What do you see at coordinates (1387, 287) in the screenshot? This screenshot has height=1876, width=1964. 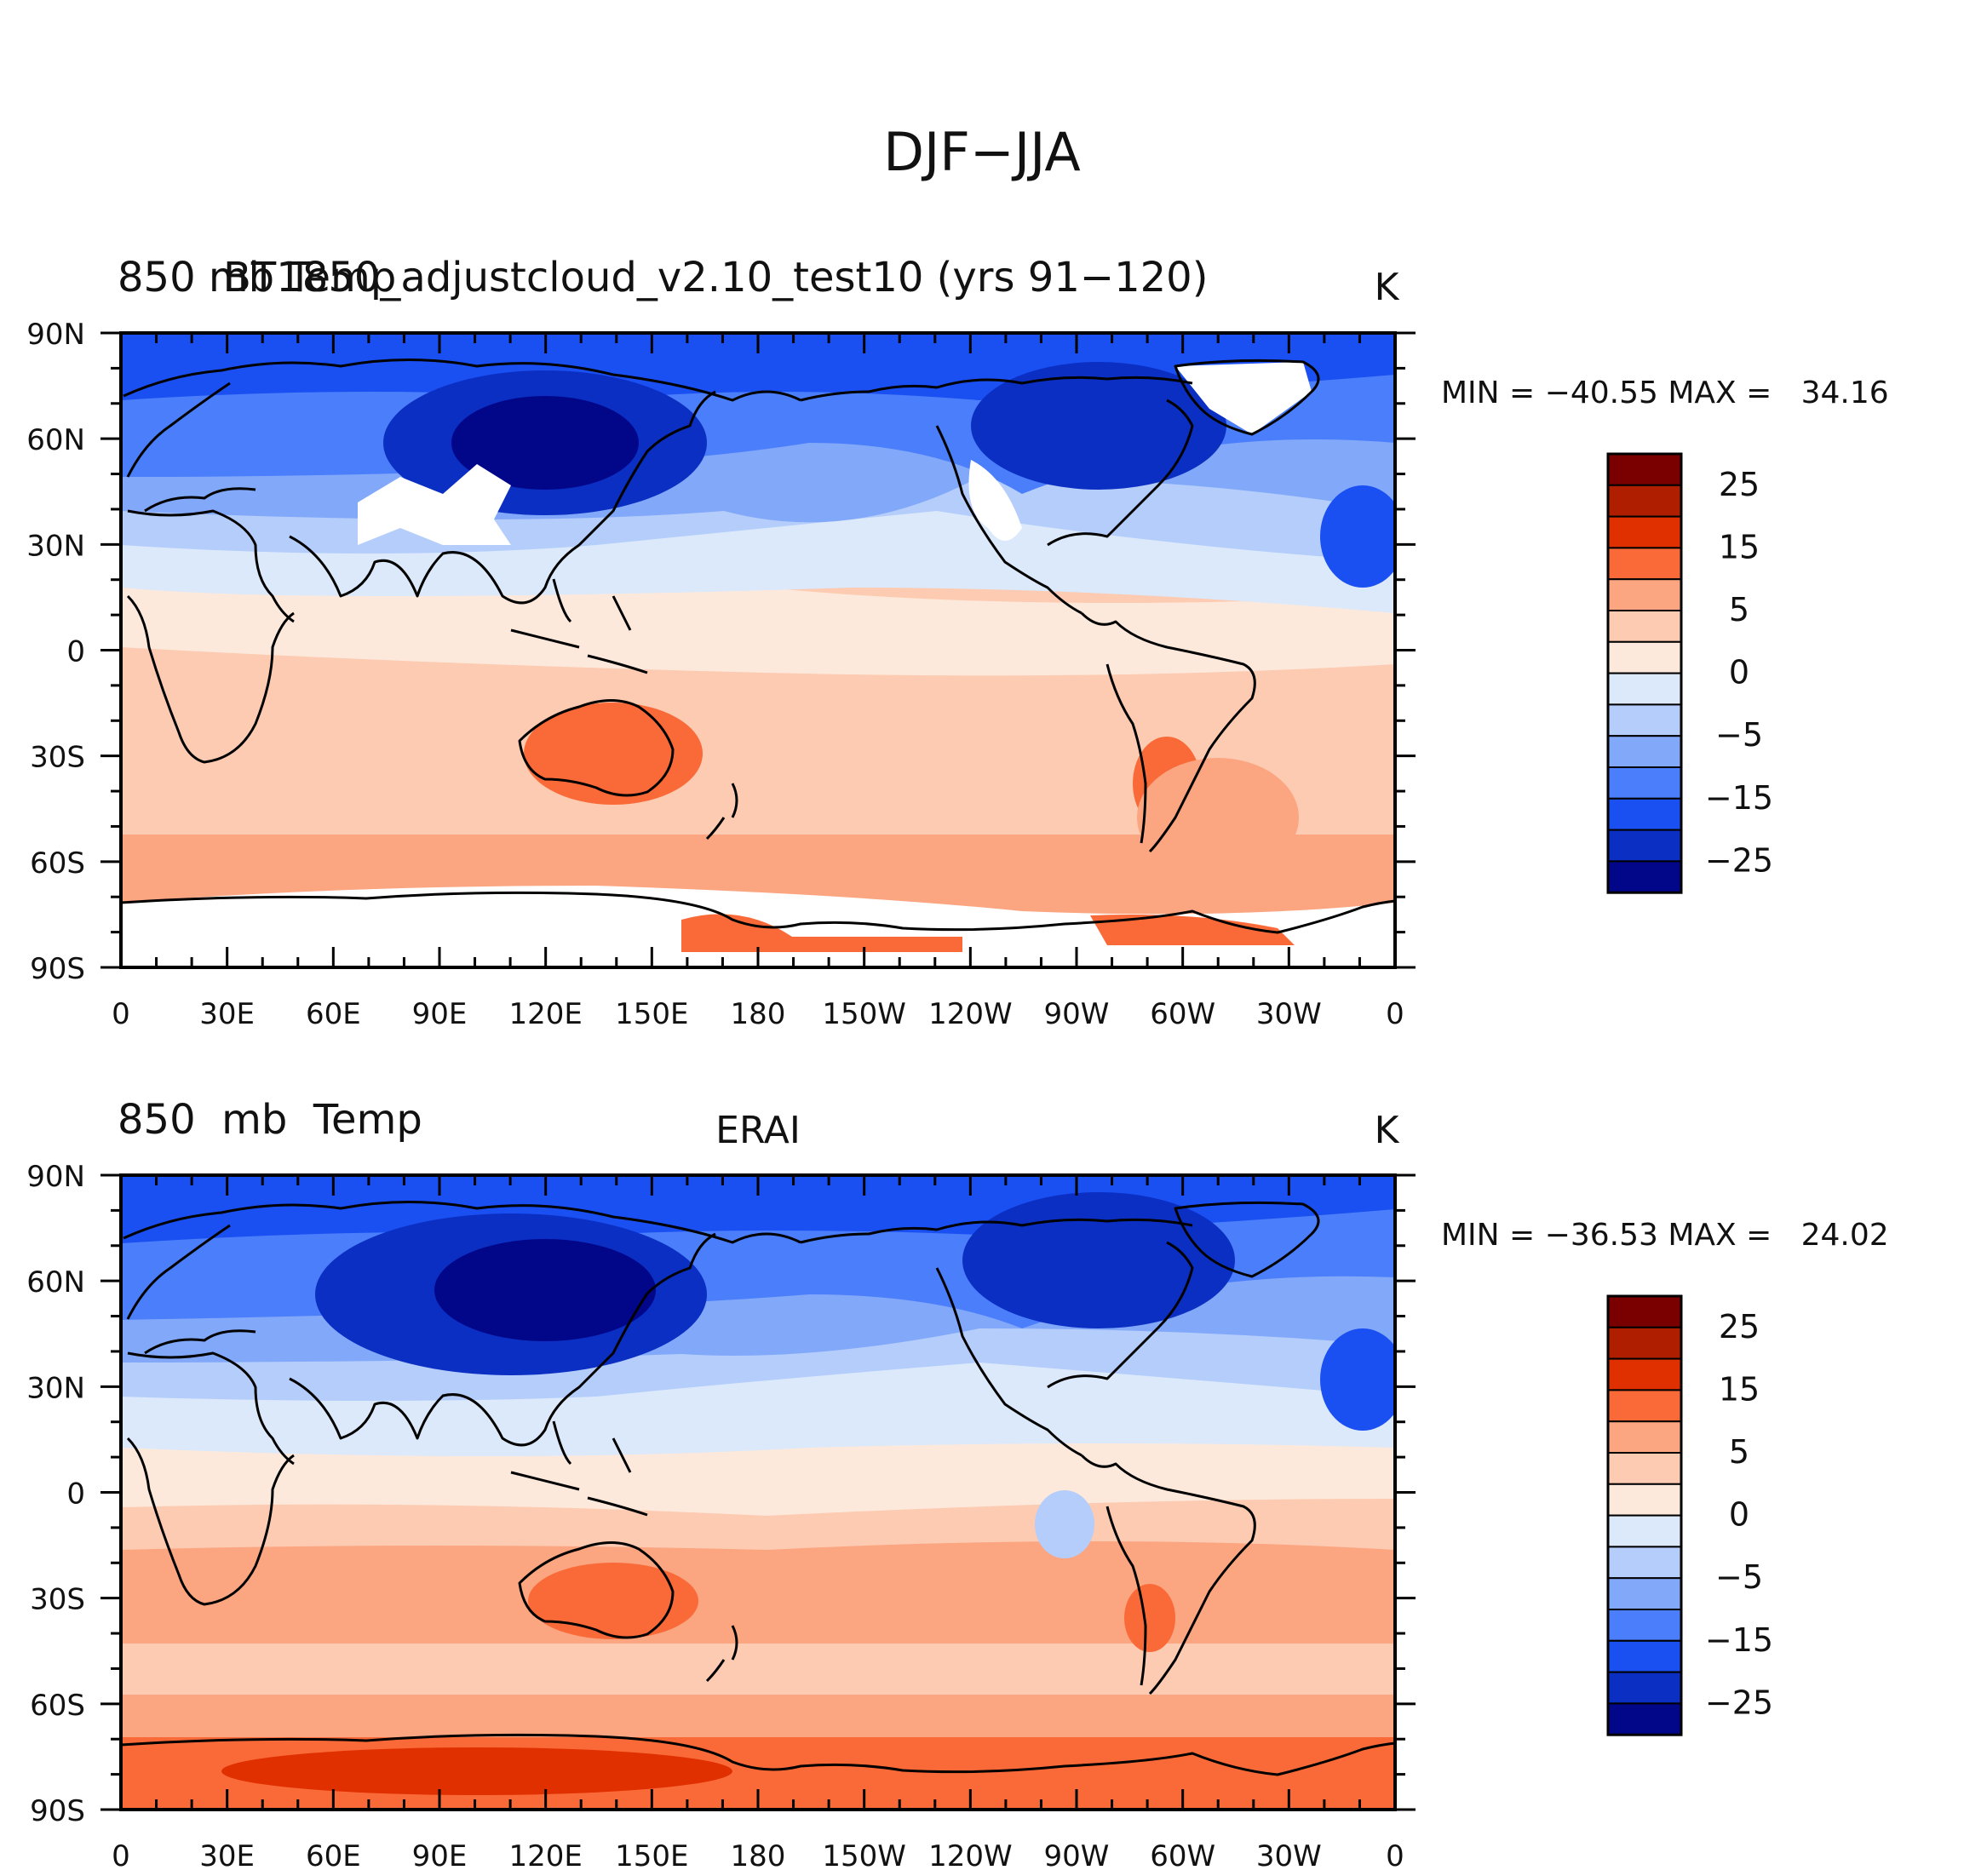 I see `panel-top-units: K` at bounding box center [1387, 287].